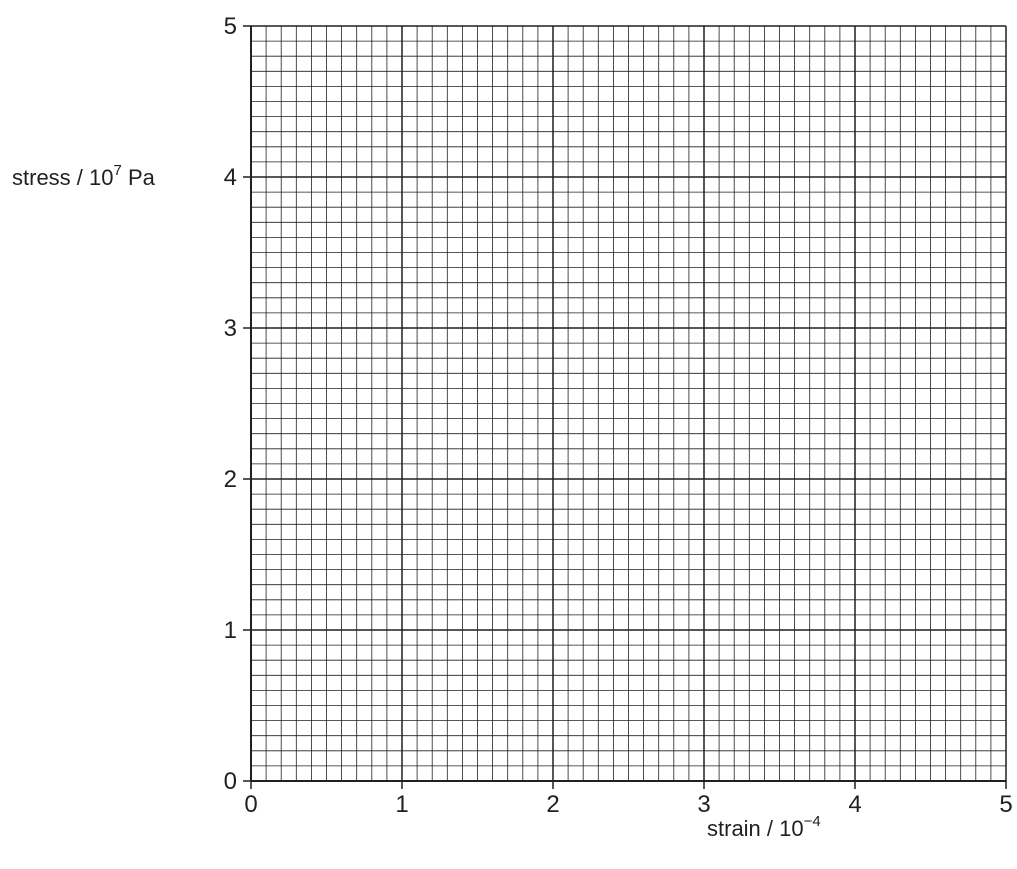 The image size is (1017, 869). I want to click on x-tick-label: 4, so click(854, 804).